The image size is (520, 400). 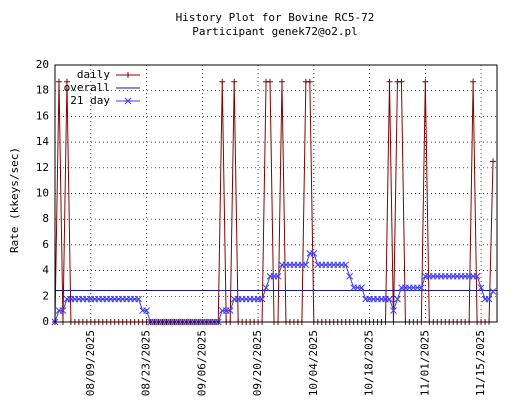 What do you see at coordinates (275, 31) in the screenshot?
I see `chart-subtitle: Participant genek72@o2.pl` at bounding box center [275, 31].